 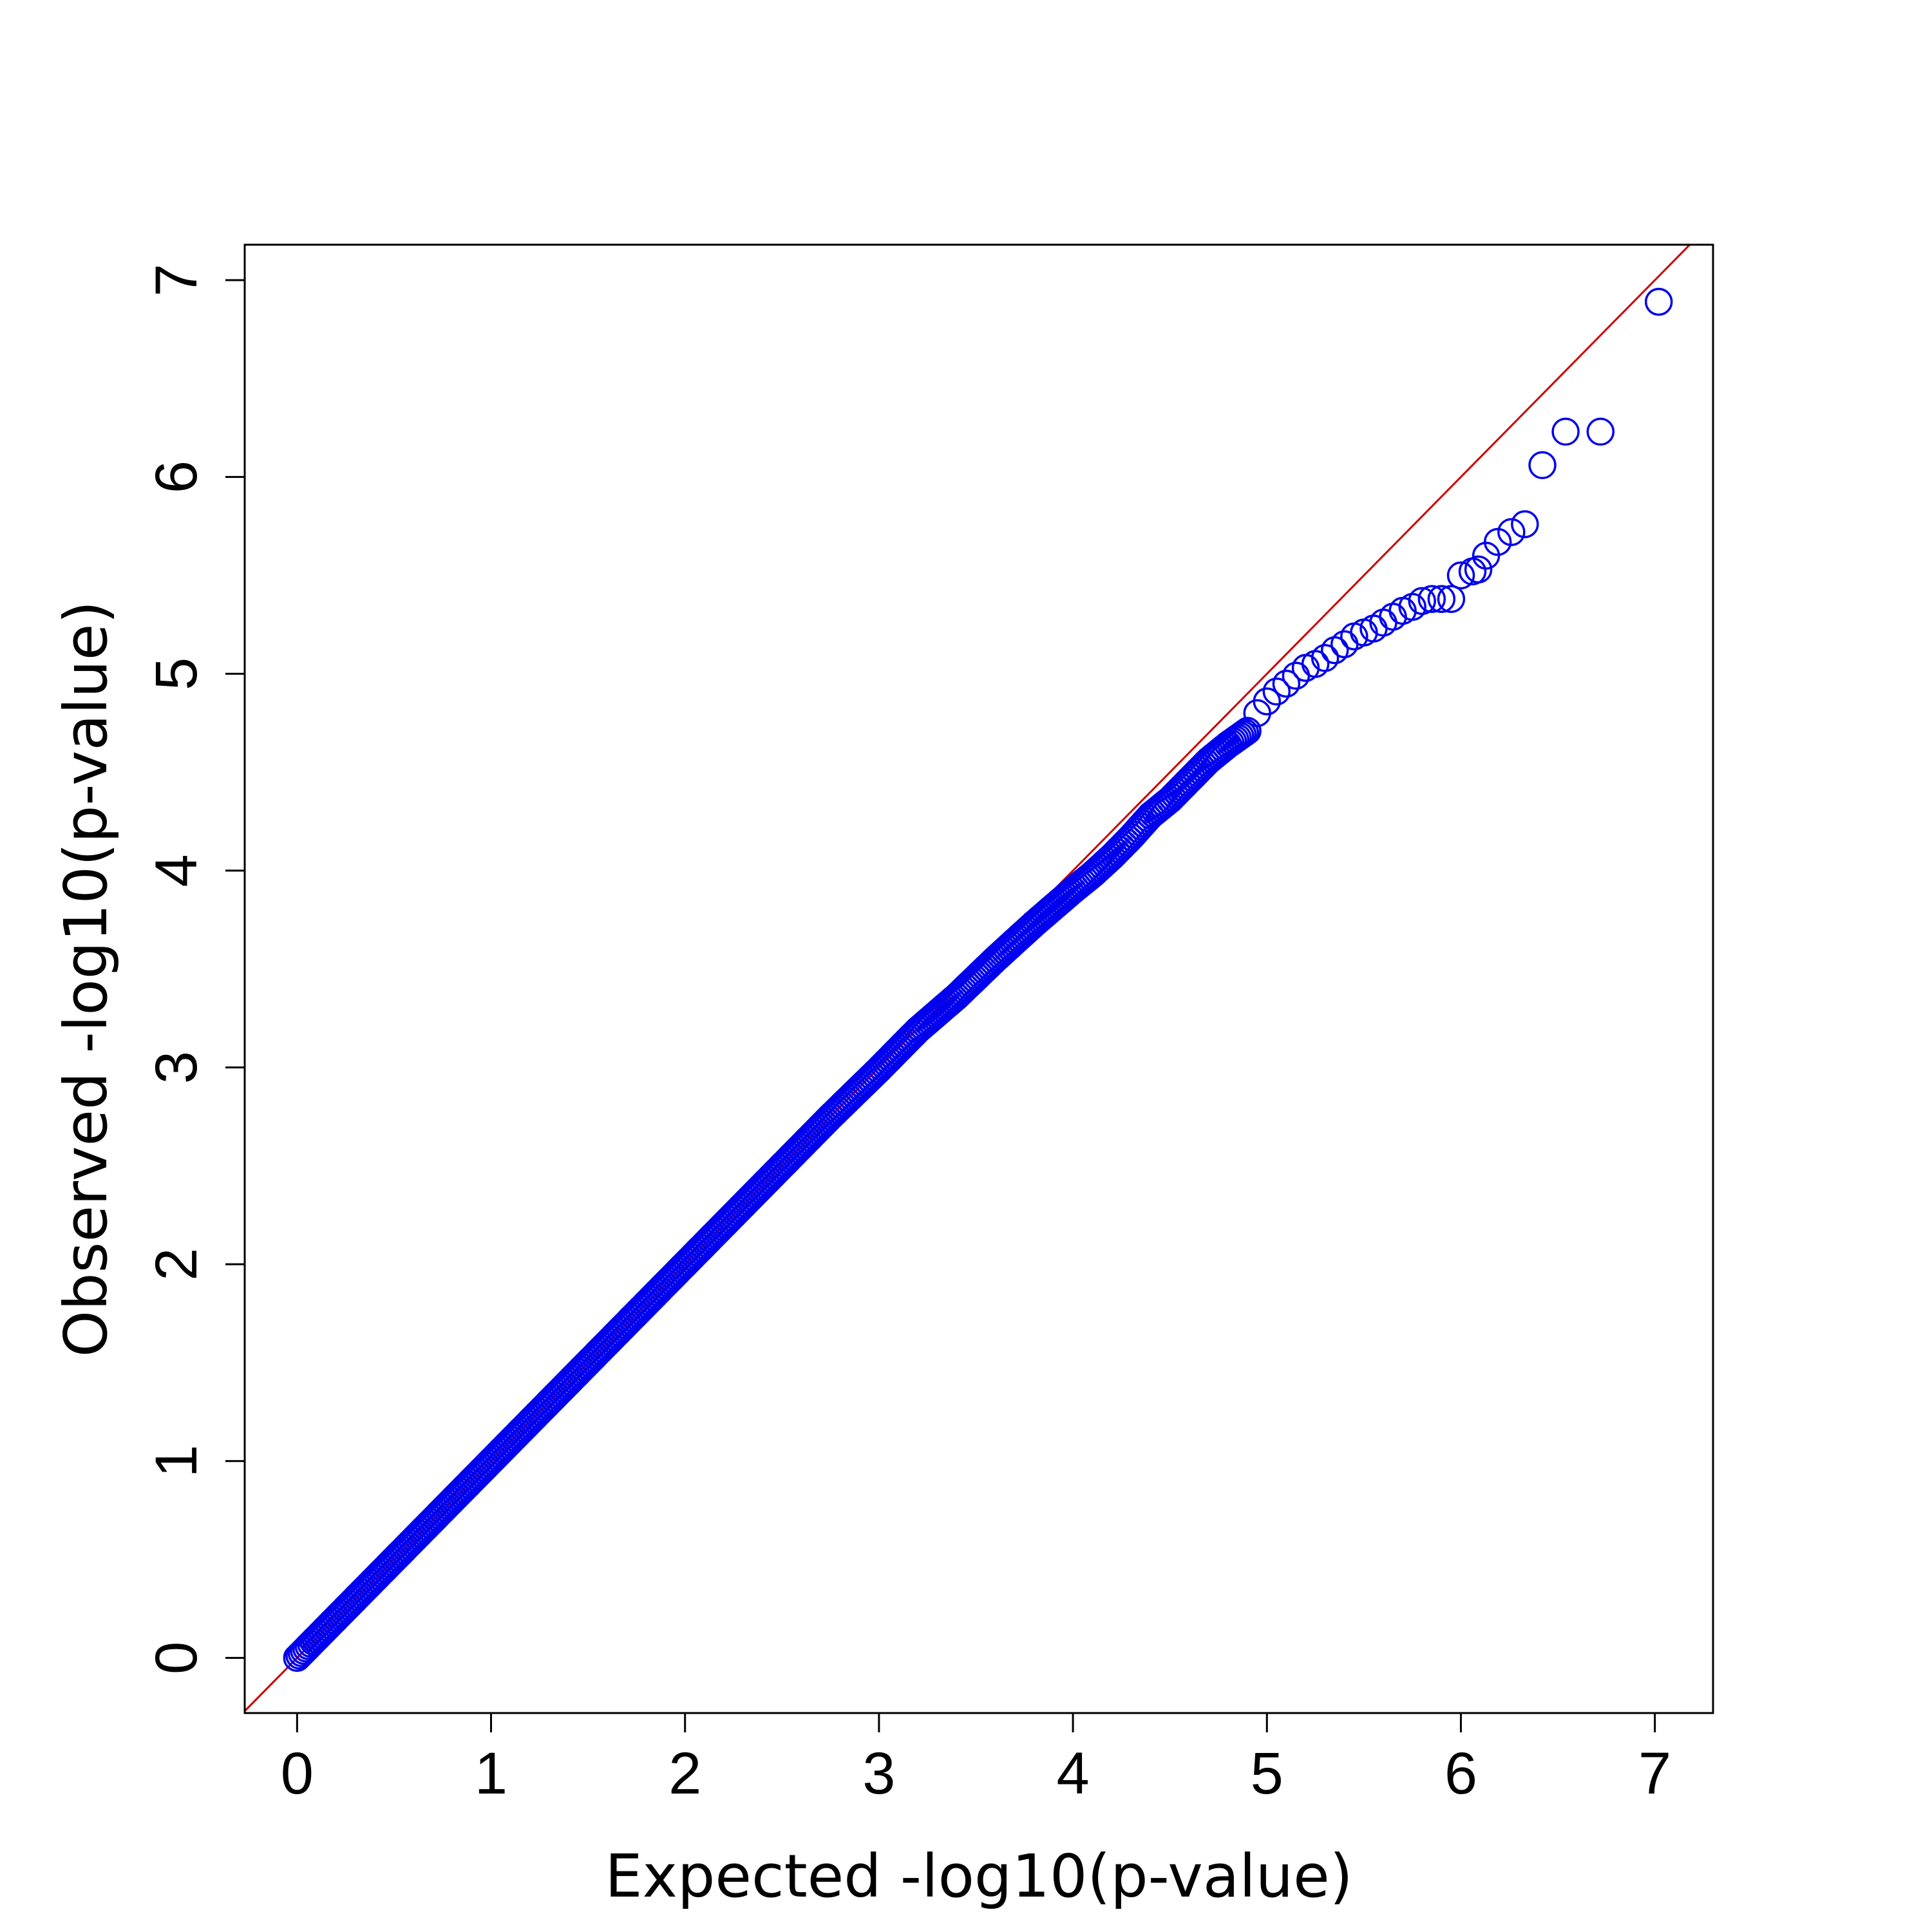 What do you see at coordinates (976, 1760) in the screenshot?
I see `x-axis: 0 1 2 3 4 5 6 7` at bounding box center [976, 1760].